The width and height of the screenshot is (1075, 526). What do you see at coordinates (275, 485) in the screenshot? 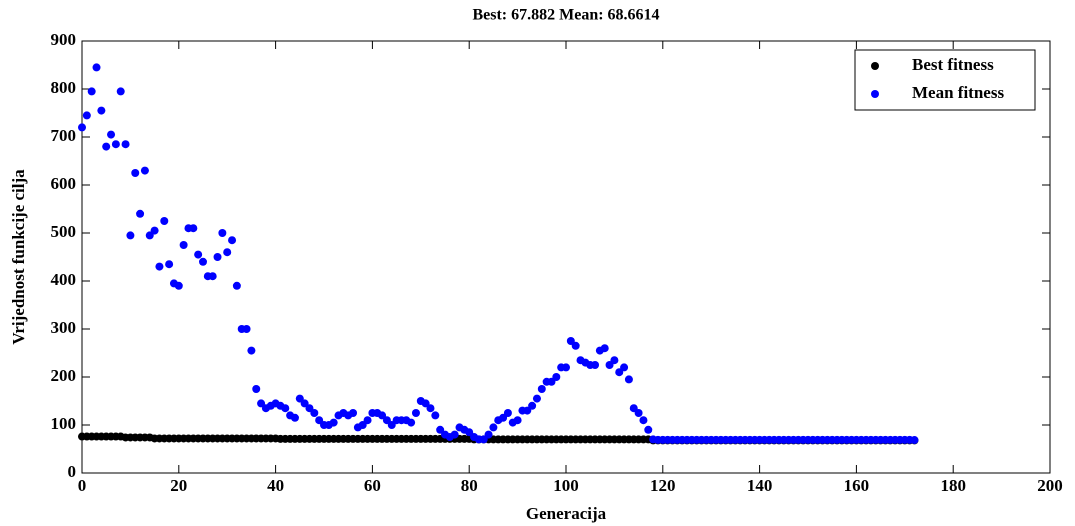
I see `x-tick-label: 40` at bounding box center [275, 485].